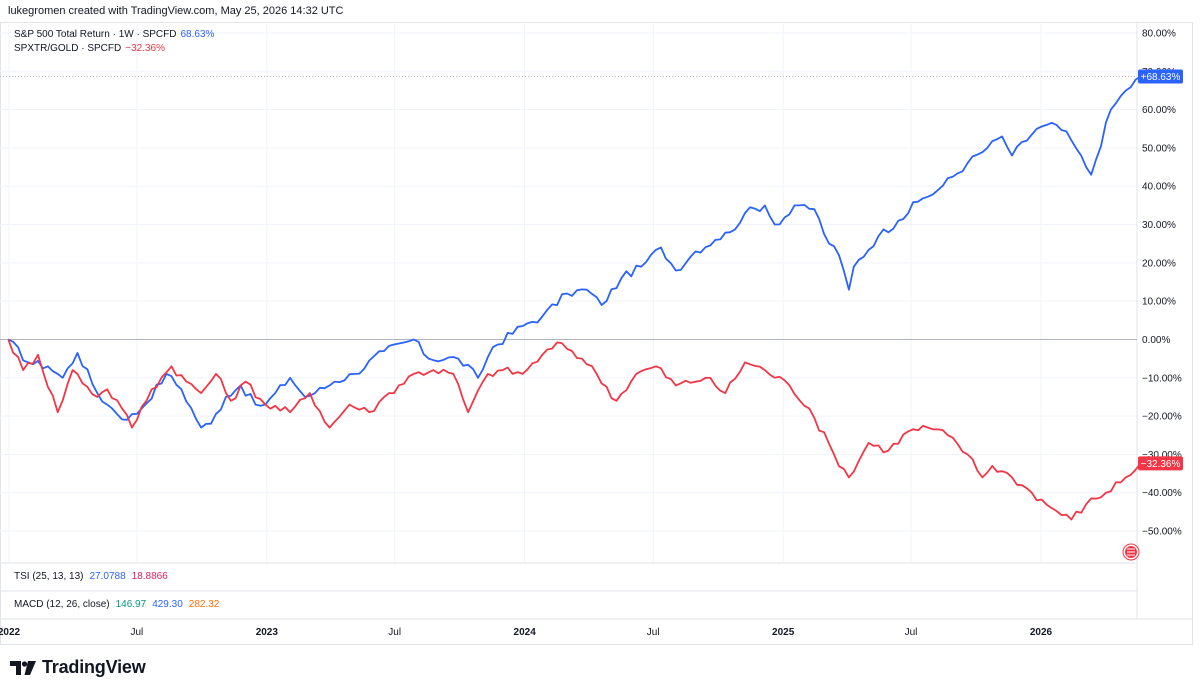 Image resolution: width=1200 pixels, height=692 pixels. Describe the element at coordinates (49, 576) in the screenshot. I see `tsi-label: TSI (25, 13, 13)` at that location.